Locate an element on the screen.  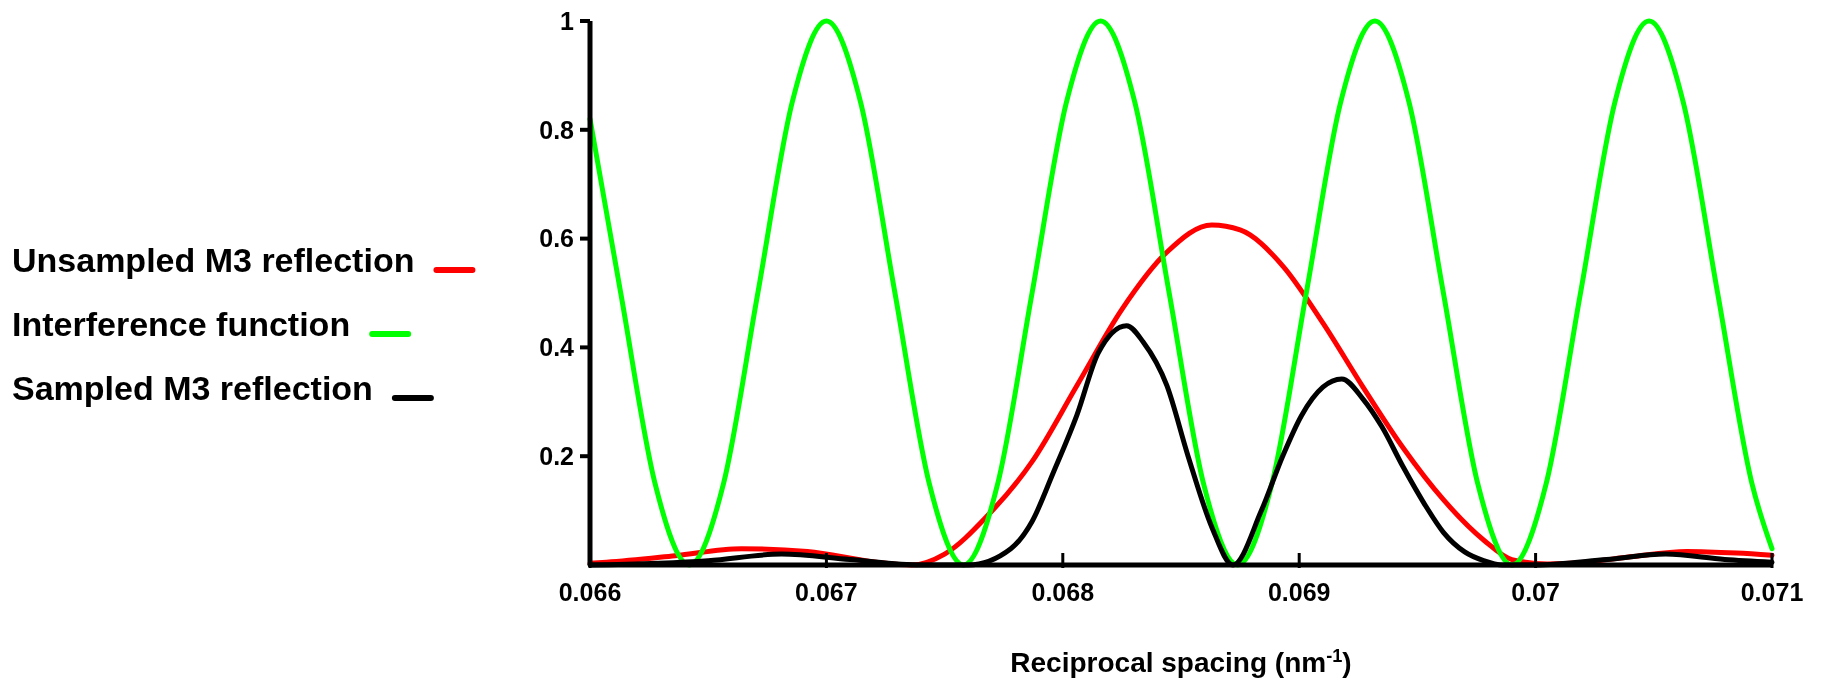
x-tick-label: 0.066 is located at coordinates (590, 592).